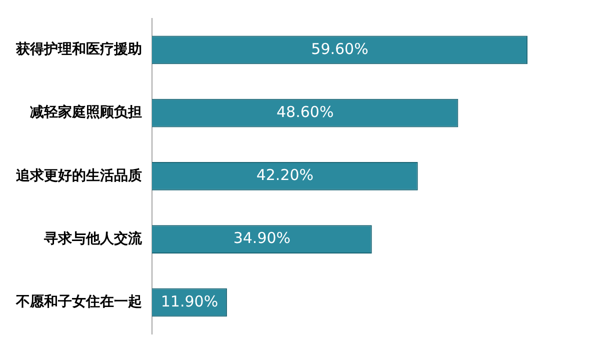 The width and height of the screenshot is (603, 354). What do you see at coordinates (93, 238) in the screenshot?
I see `y-tick-label: 寻求与他人交流` at bounding box center [93, 238].